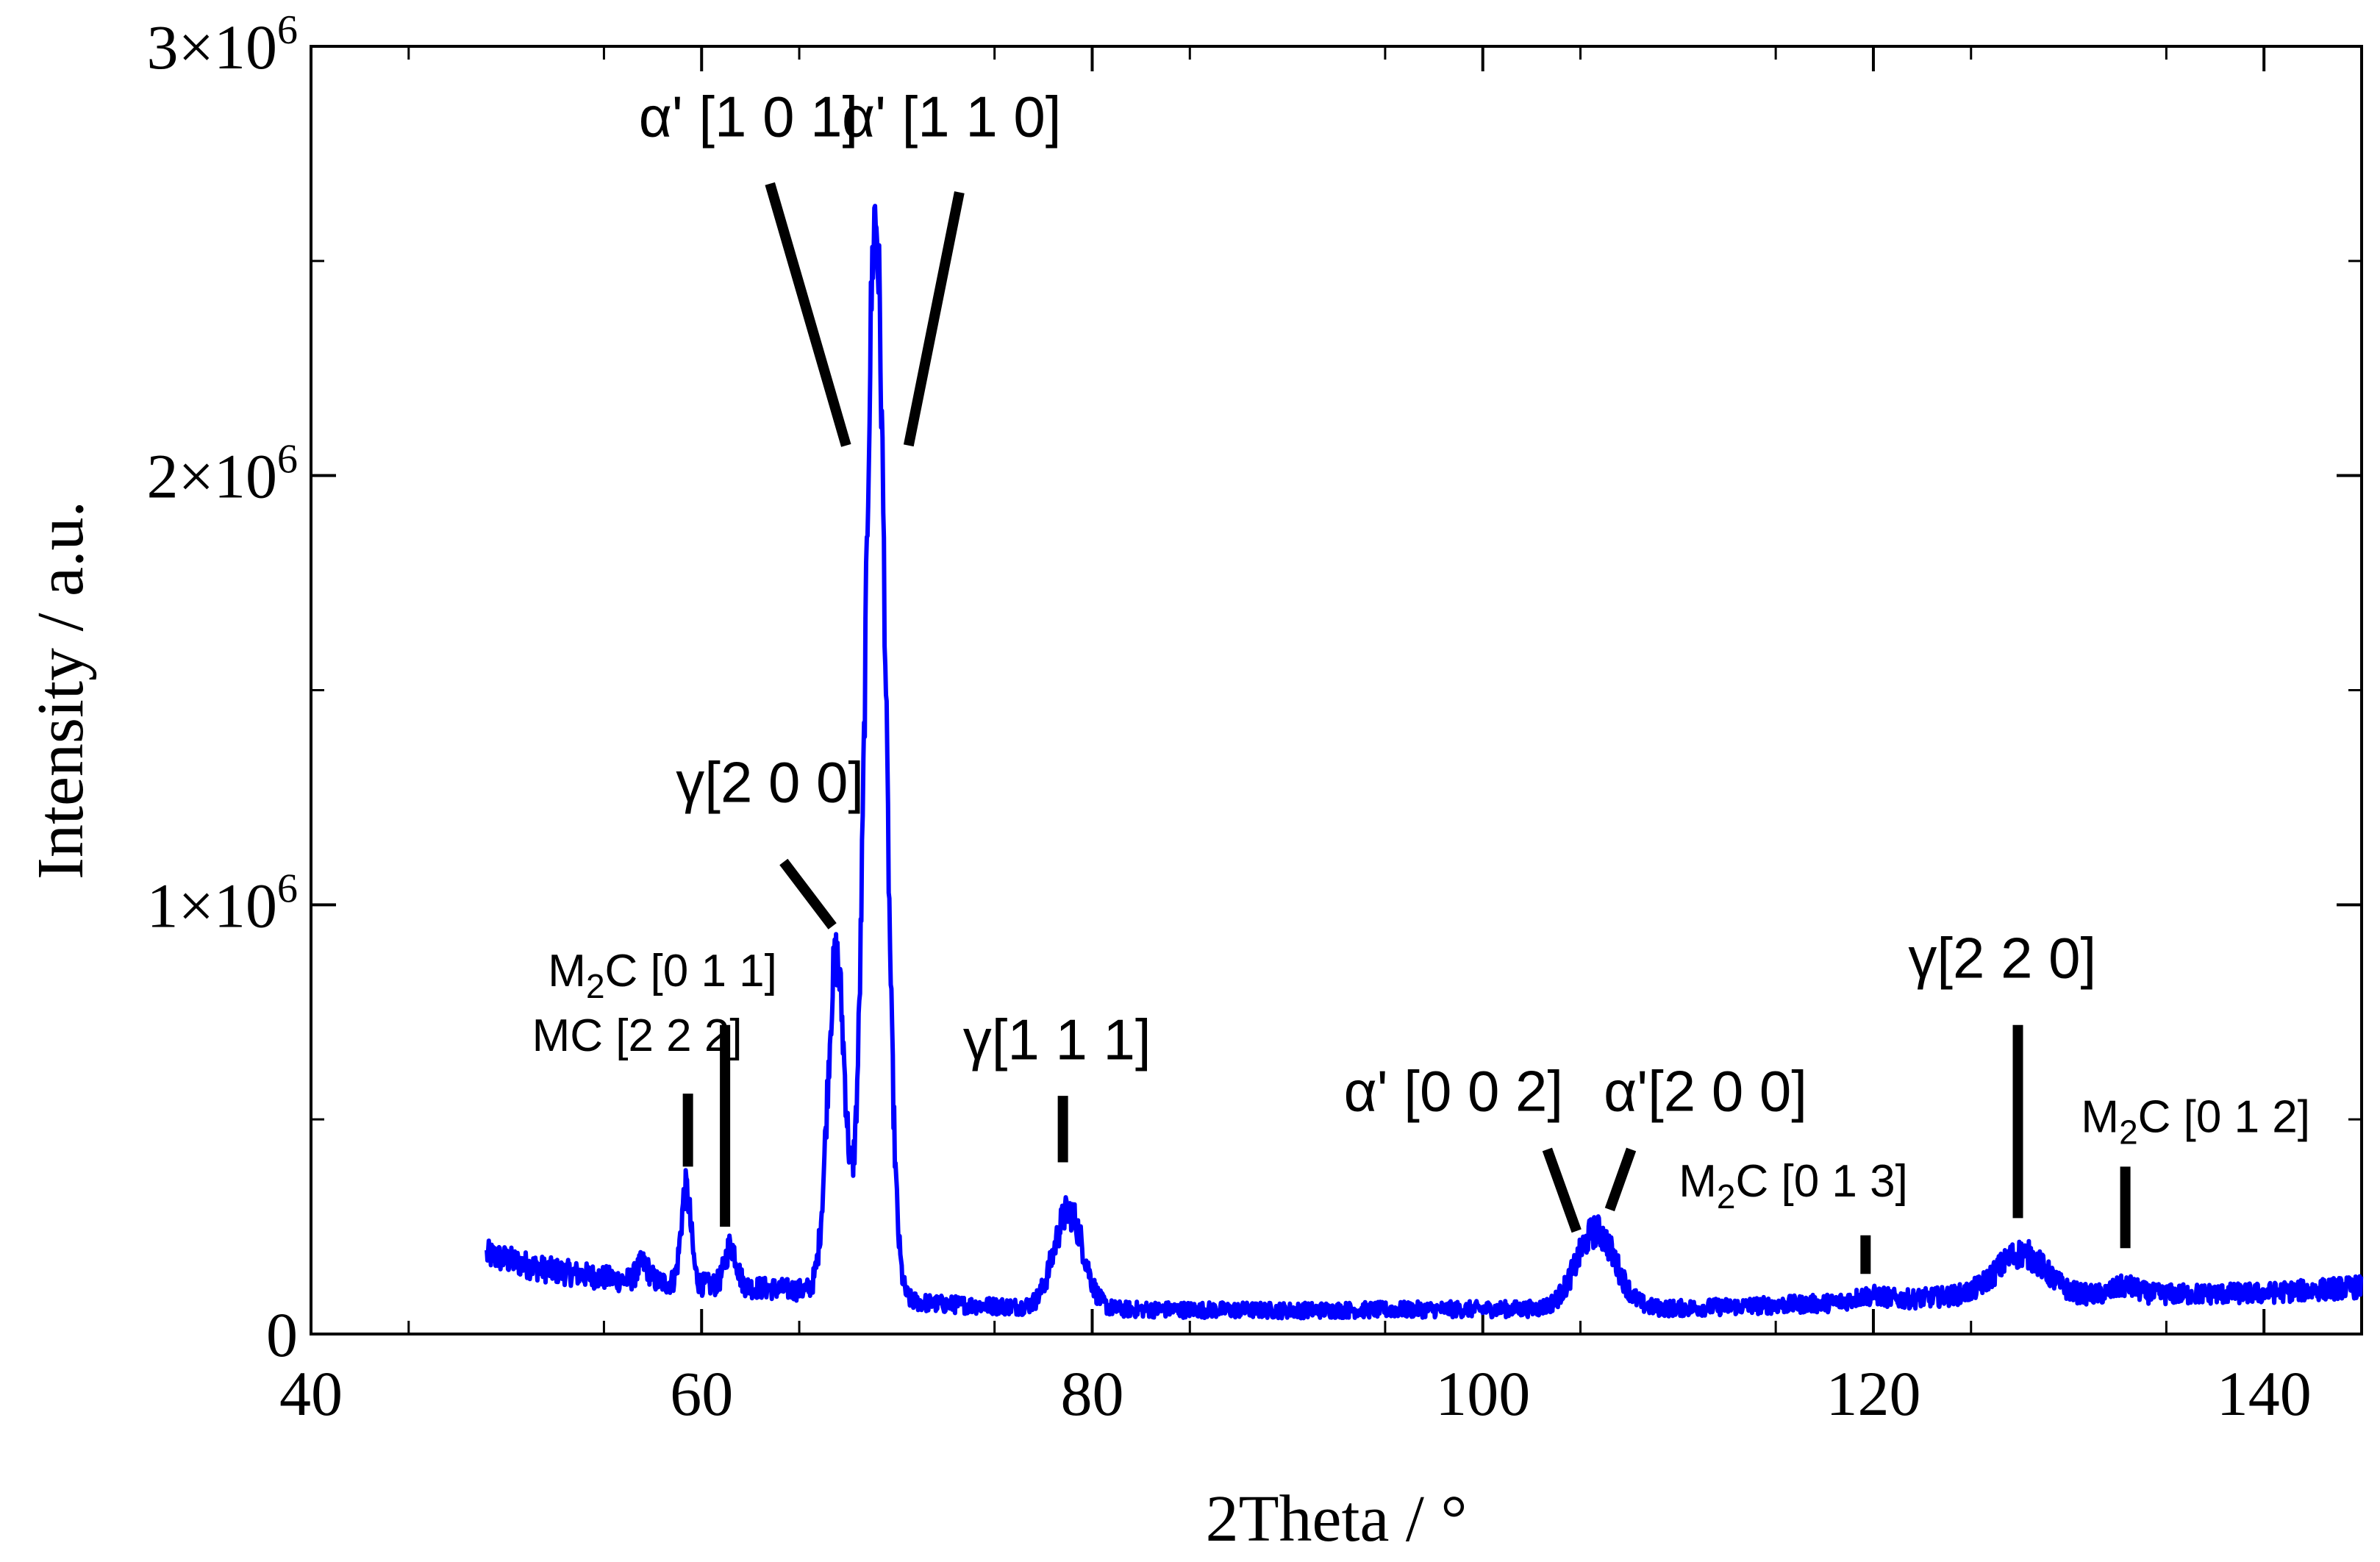  What do you see at coordinates (2002, 958) in the screenshot?
I see `annotation-label: γ[2 2 0]` at bounding box center [2002, 958].